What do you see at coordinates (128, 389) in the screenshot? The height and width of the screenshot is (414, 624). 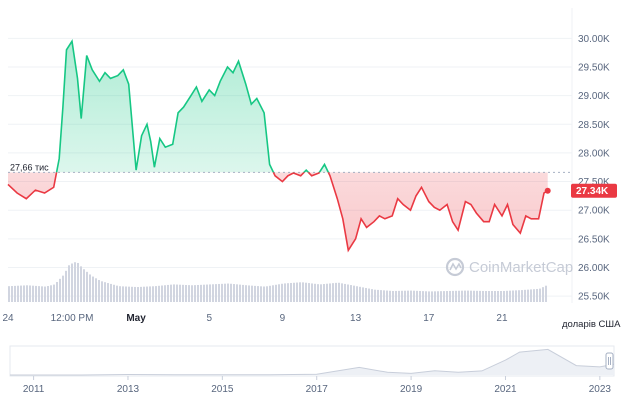 I see `navigator-tick-label: 2013` at bounding box center [128, 389].